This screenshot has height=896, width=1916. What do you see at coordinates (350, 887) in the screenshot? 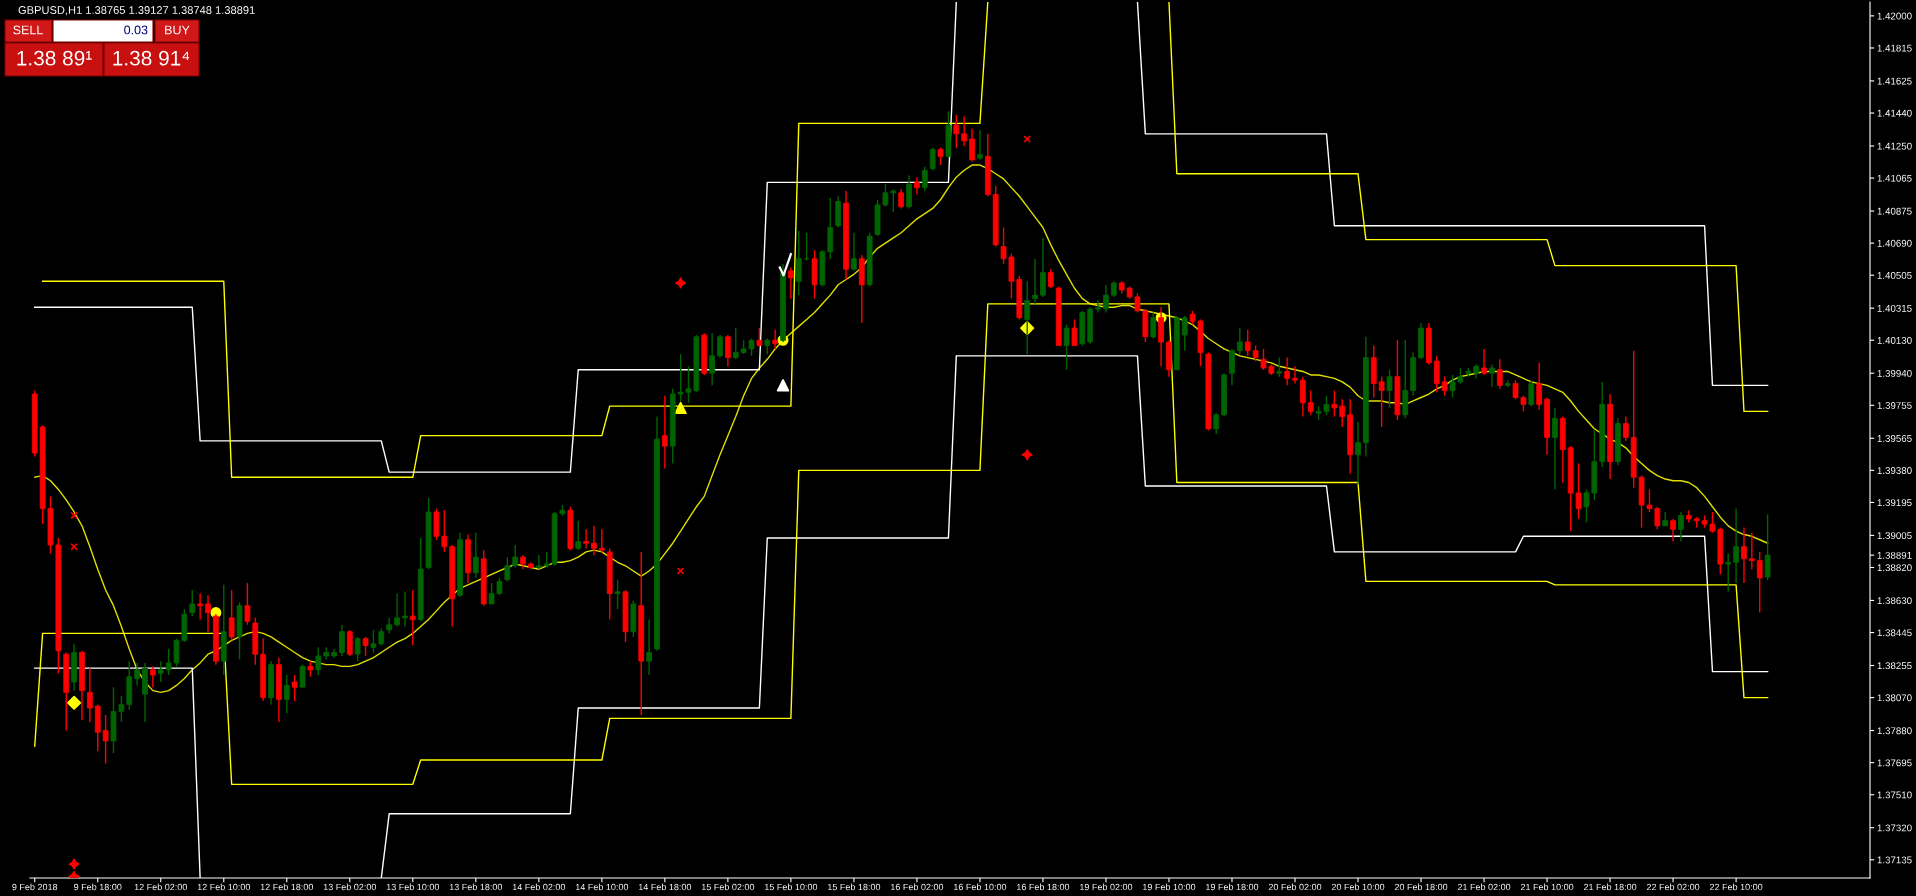
I see `x-tick-label: 13 Feb 02:00` at bounding box center [350, 887].